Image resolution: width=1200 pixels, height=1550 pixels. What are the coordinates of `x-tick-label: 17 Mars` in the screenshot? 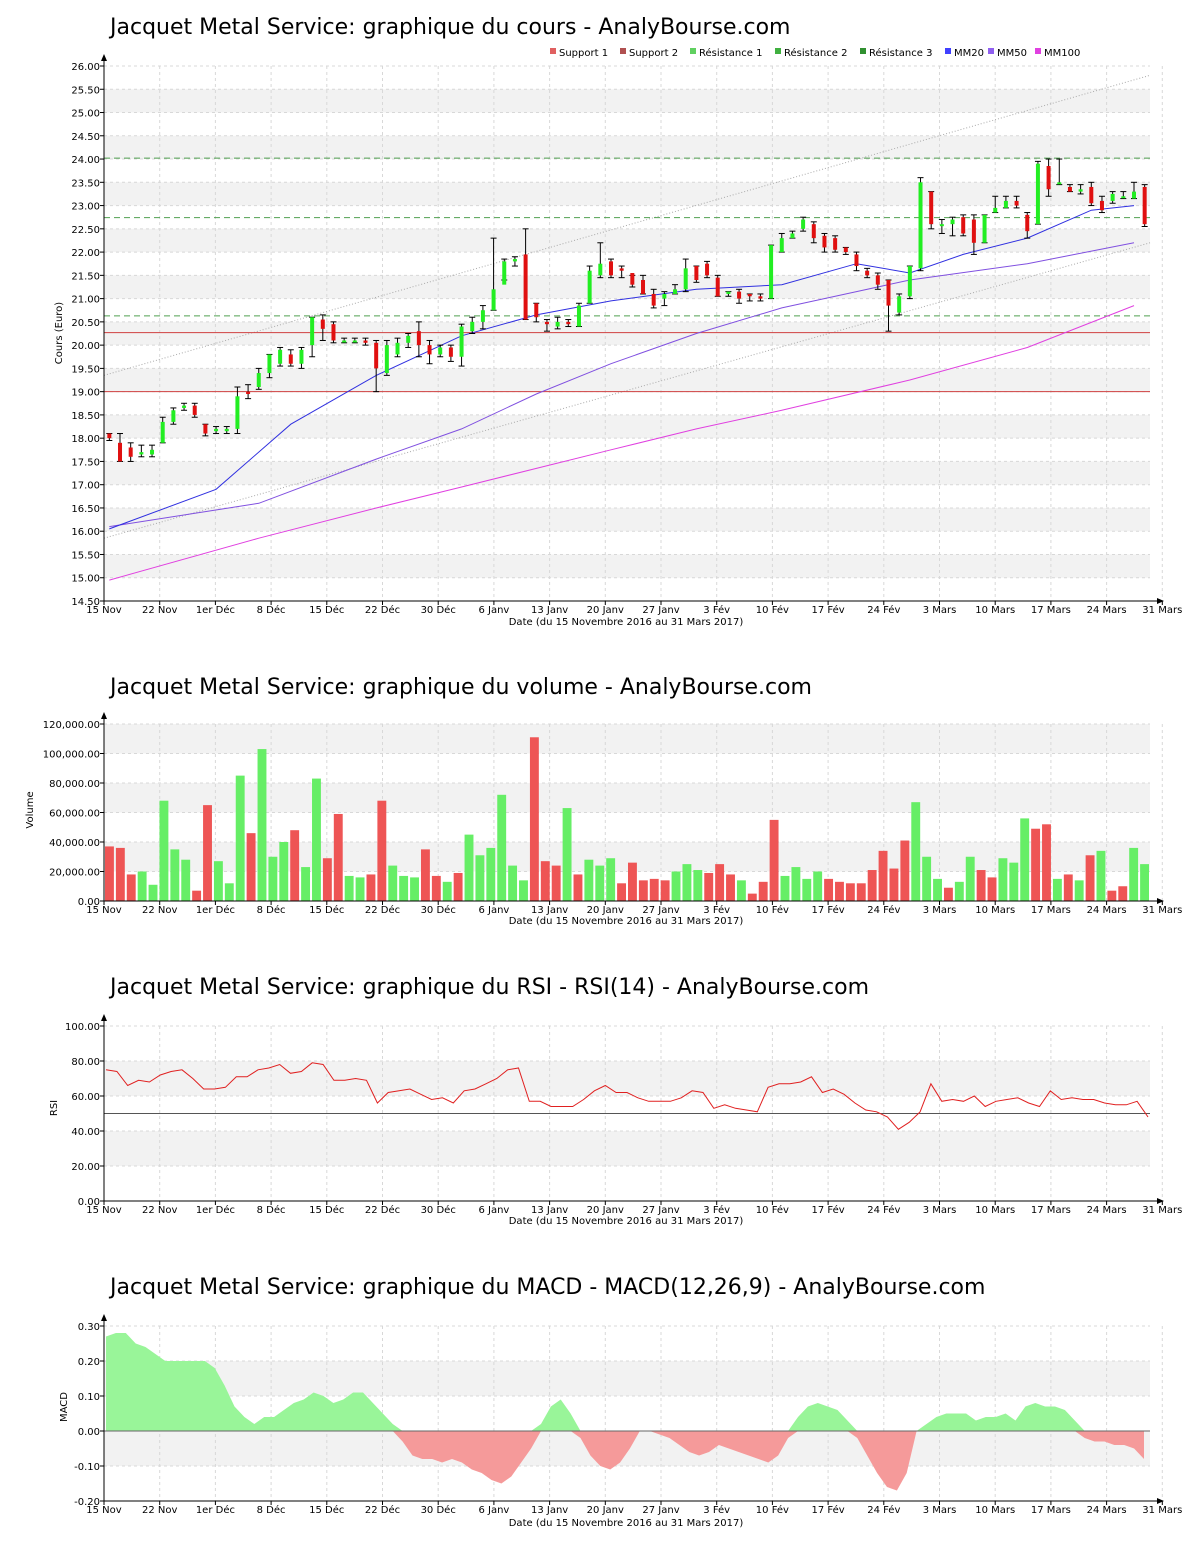 It's located at (1051, 910).